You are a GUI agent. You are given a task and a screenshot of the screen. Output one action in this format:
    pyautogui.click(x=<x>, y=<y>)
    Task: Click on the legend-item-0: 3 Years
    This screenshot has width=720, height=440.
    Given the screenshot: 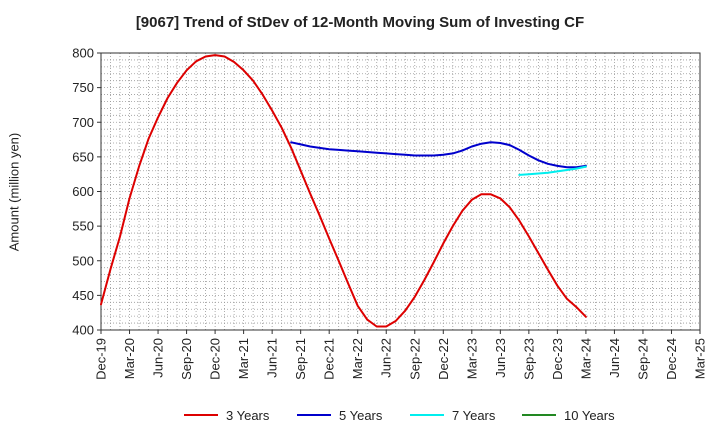 What is the action you would take?
    pyautogui.click(x=226, y=415)
    